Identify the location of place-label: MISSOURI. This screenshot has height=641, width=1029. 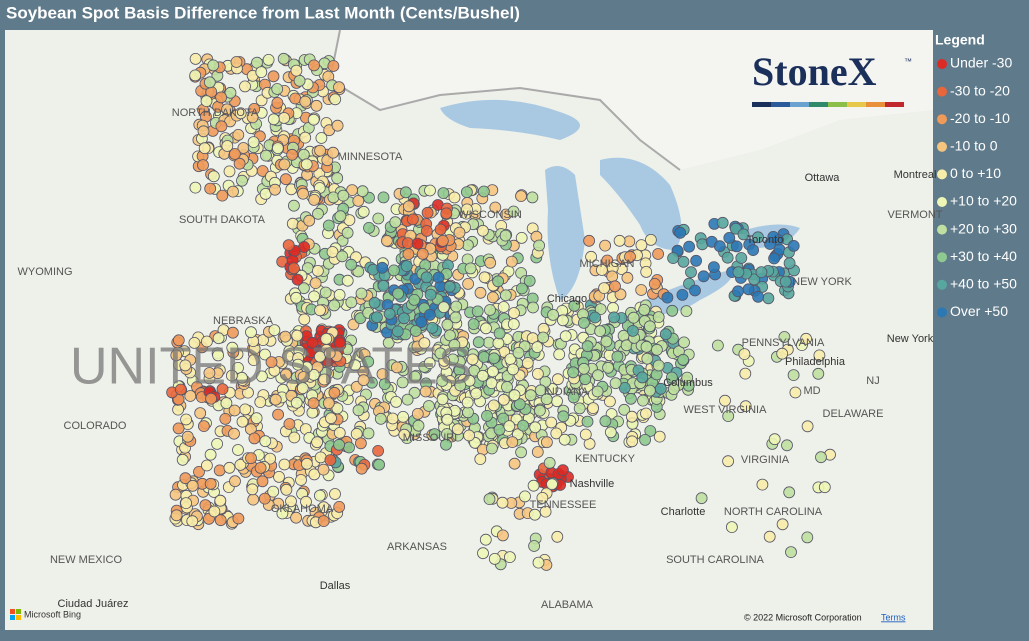
(430, 438).